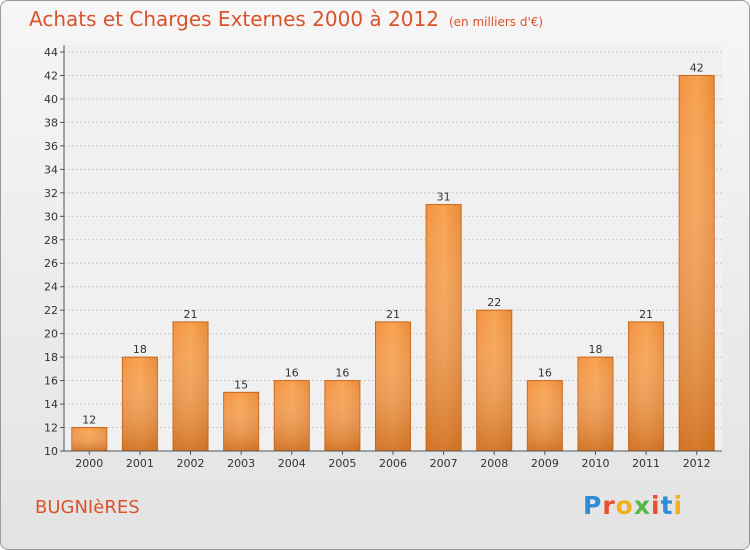  Describe the element at coordinates (191, 314) in the screenshot. I see `value-label-2002: 21` at that location.